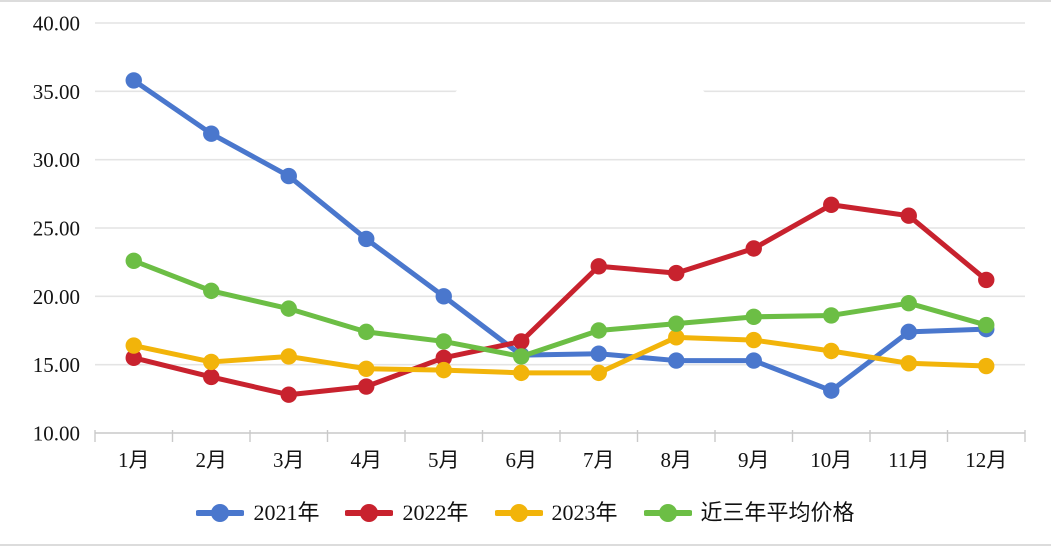  Describe the element at coordinates (367, 460) in the screenshot. I see `svg-text: 4月` at that location.